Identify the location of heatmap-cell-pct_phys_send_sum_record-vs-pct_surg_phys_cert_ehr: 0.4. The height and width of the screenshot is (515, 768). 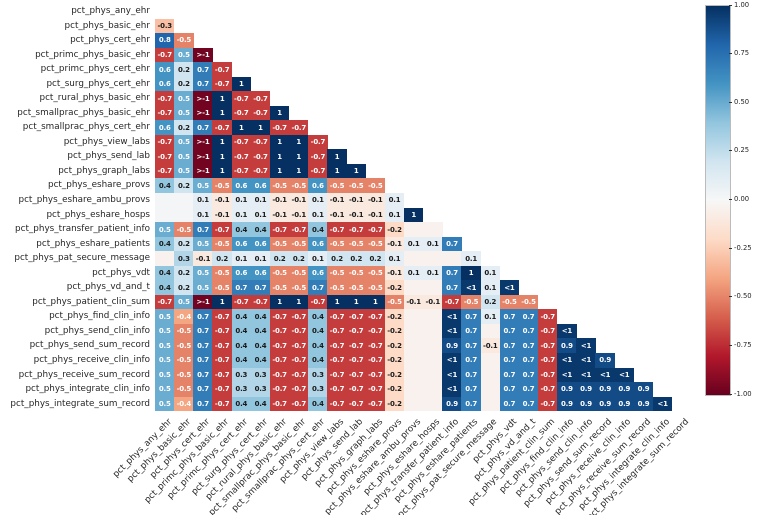
(260, 346).